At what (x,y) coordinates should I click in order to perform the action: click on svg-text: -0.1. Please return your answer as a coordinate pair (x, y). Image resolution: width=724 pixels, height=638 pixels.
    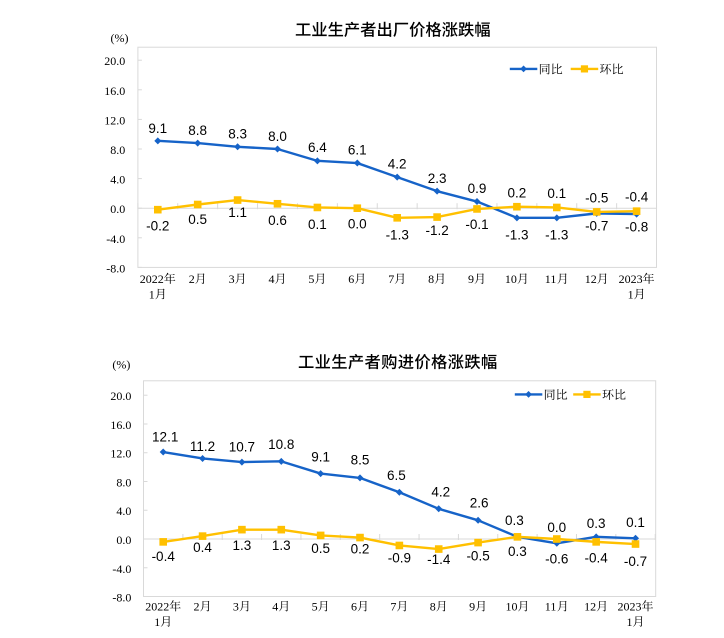
    Looking at the image, I should click on (476, 224).